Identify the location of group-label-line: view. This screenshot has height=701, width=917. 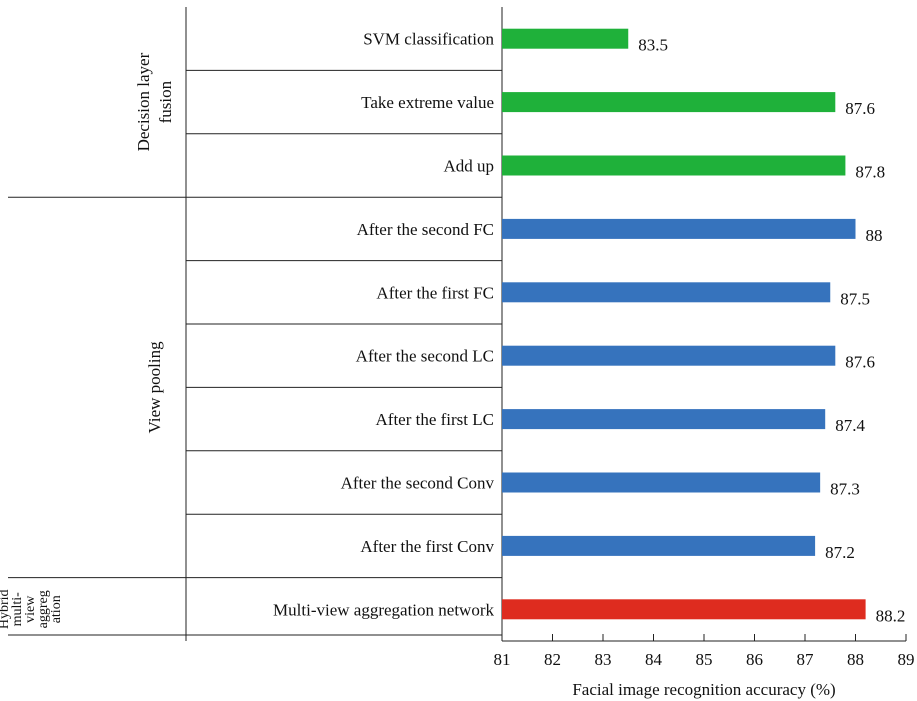
(30, 609).